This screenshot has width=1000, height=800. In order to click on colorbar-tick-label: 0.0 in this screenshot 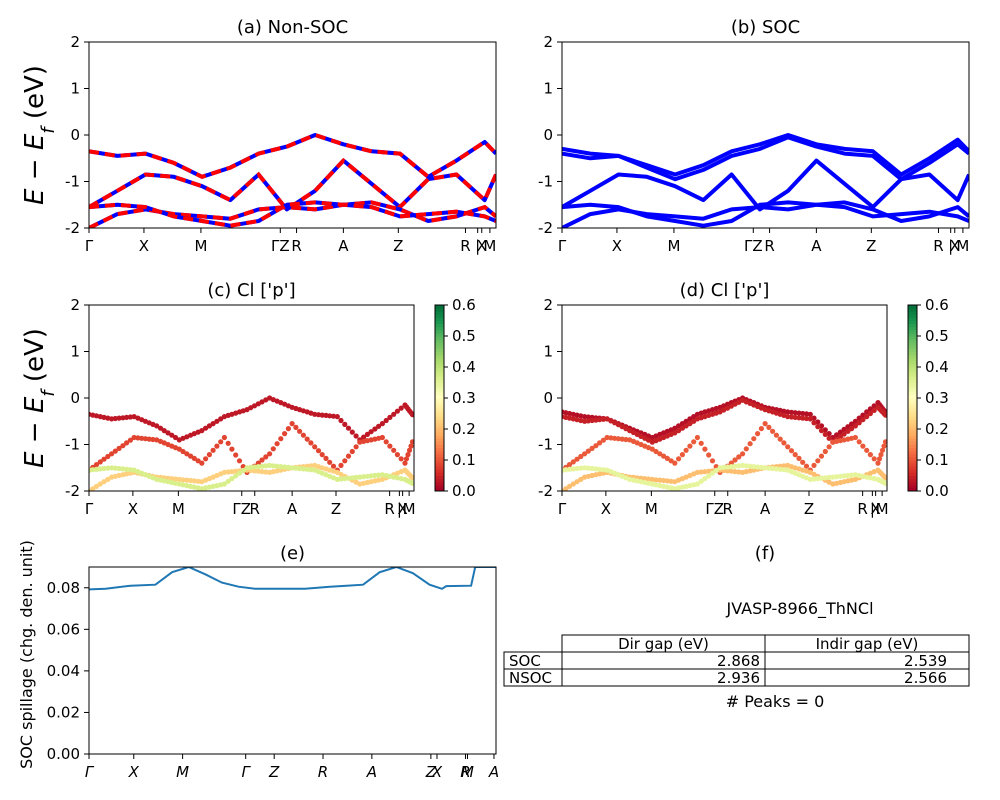, I will do `click(937, 491)`.